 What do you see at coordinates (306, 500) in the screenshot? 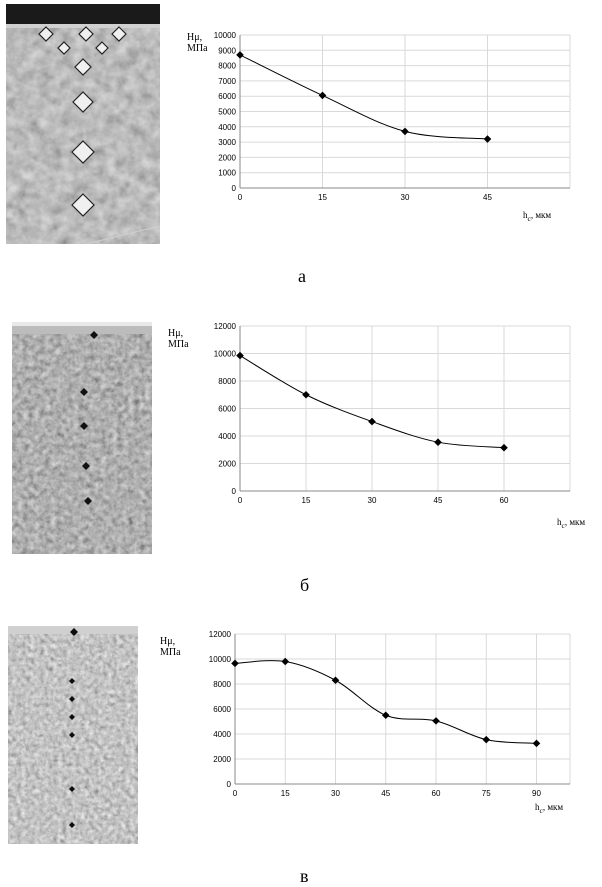
I see `chart-b-xtick-label: 15` at bounding box center [306, 500].